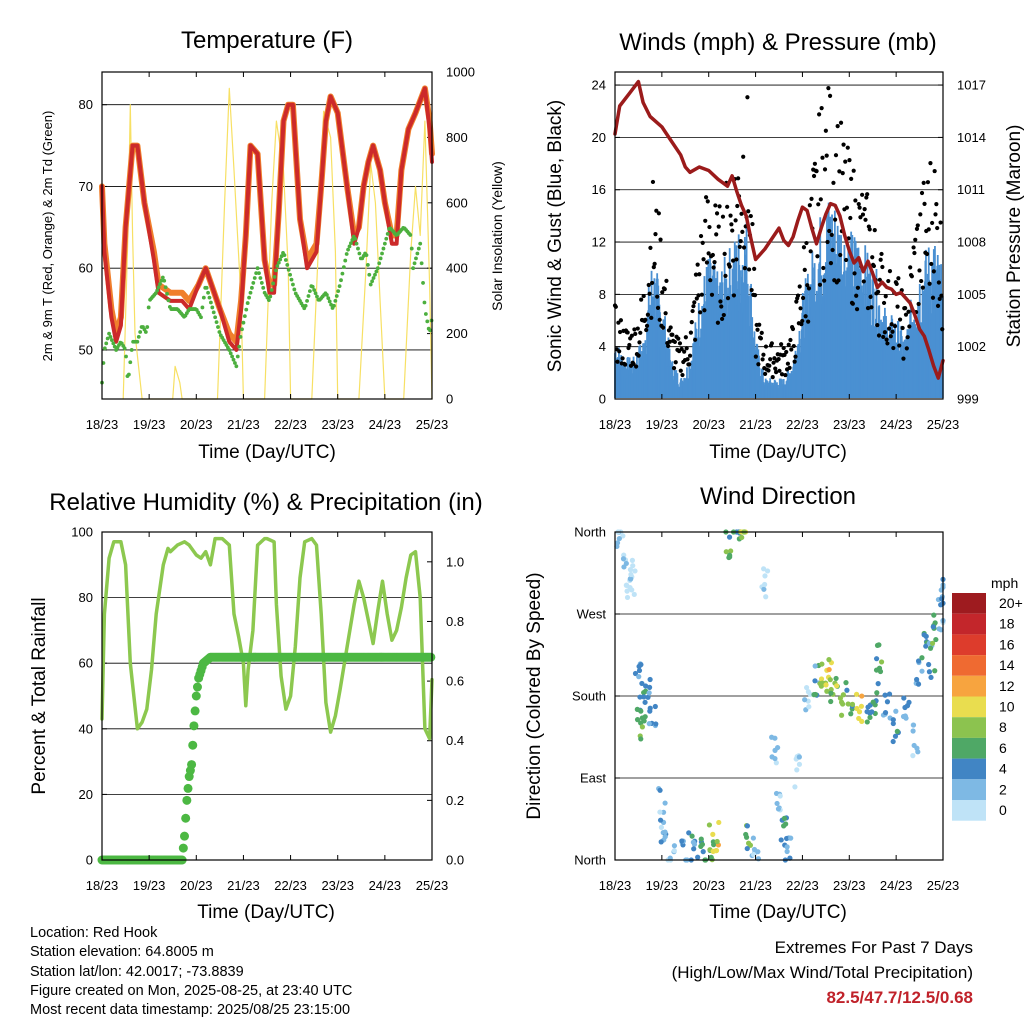 This screenshot has width=1024, height=1024. I want to click on wind-right-tick-label: 1005, so click(971, 294).